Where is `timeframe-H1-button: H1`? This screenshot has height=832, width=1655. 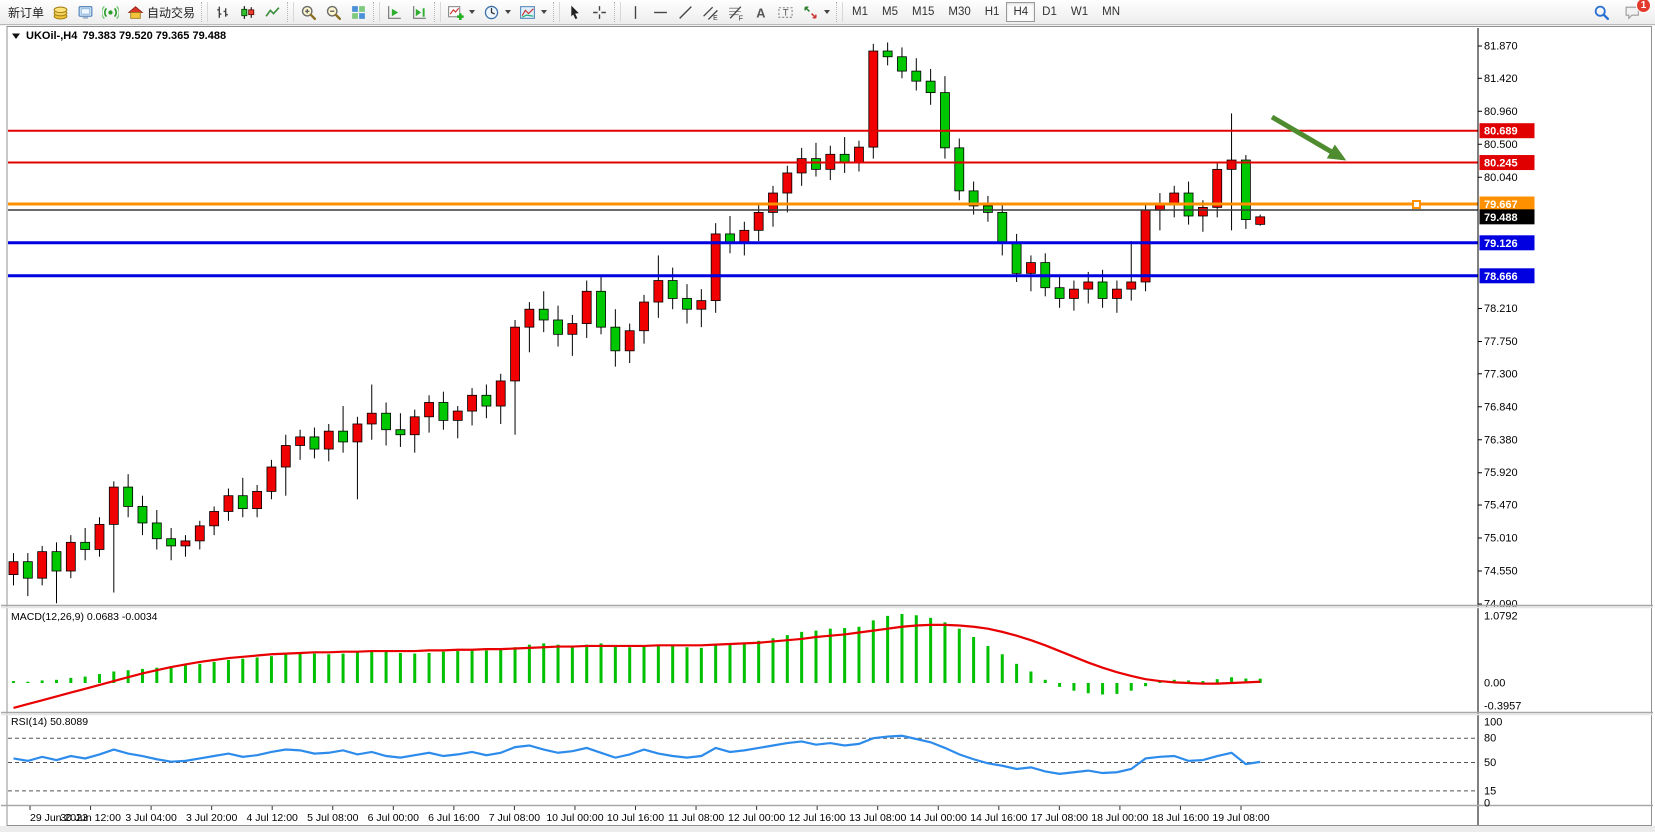
timeframe-H1-button: H1 is located at coordinates (992, 12).